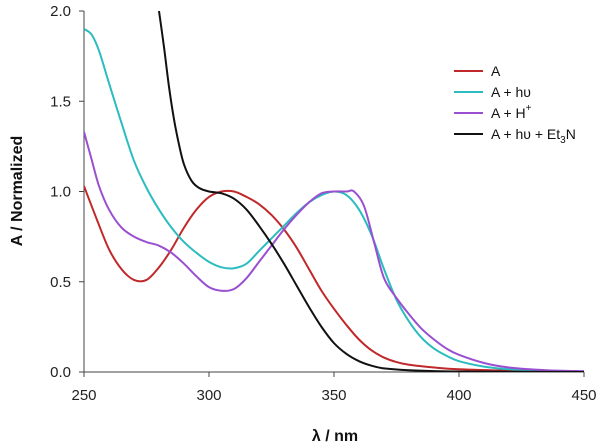 This screenshot has width=612, height=448. I want to click on y-tick-label: 0.0, so click(60, 372).